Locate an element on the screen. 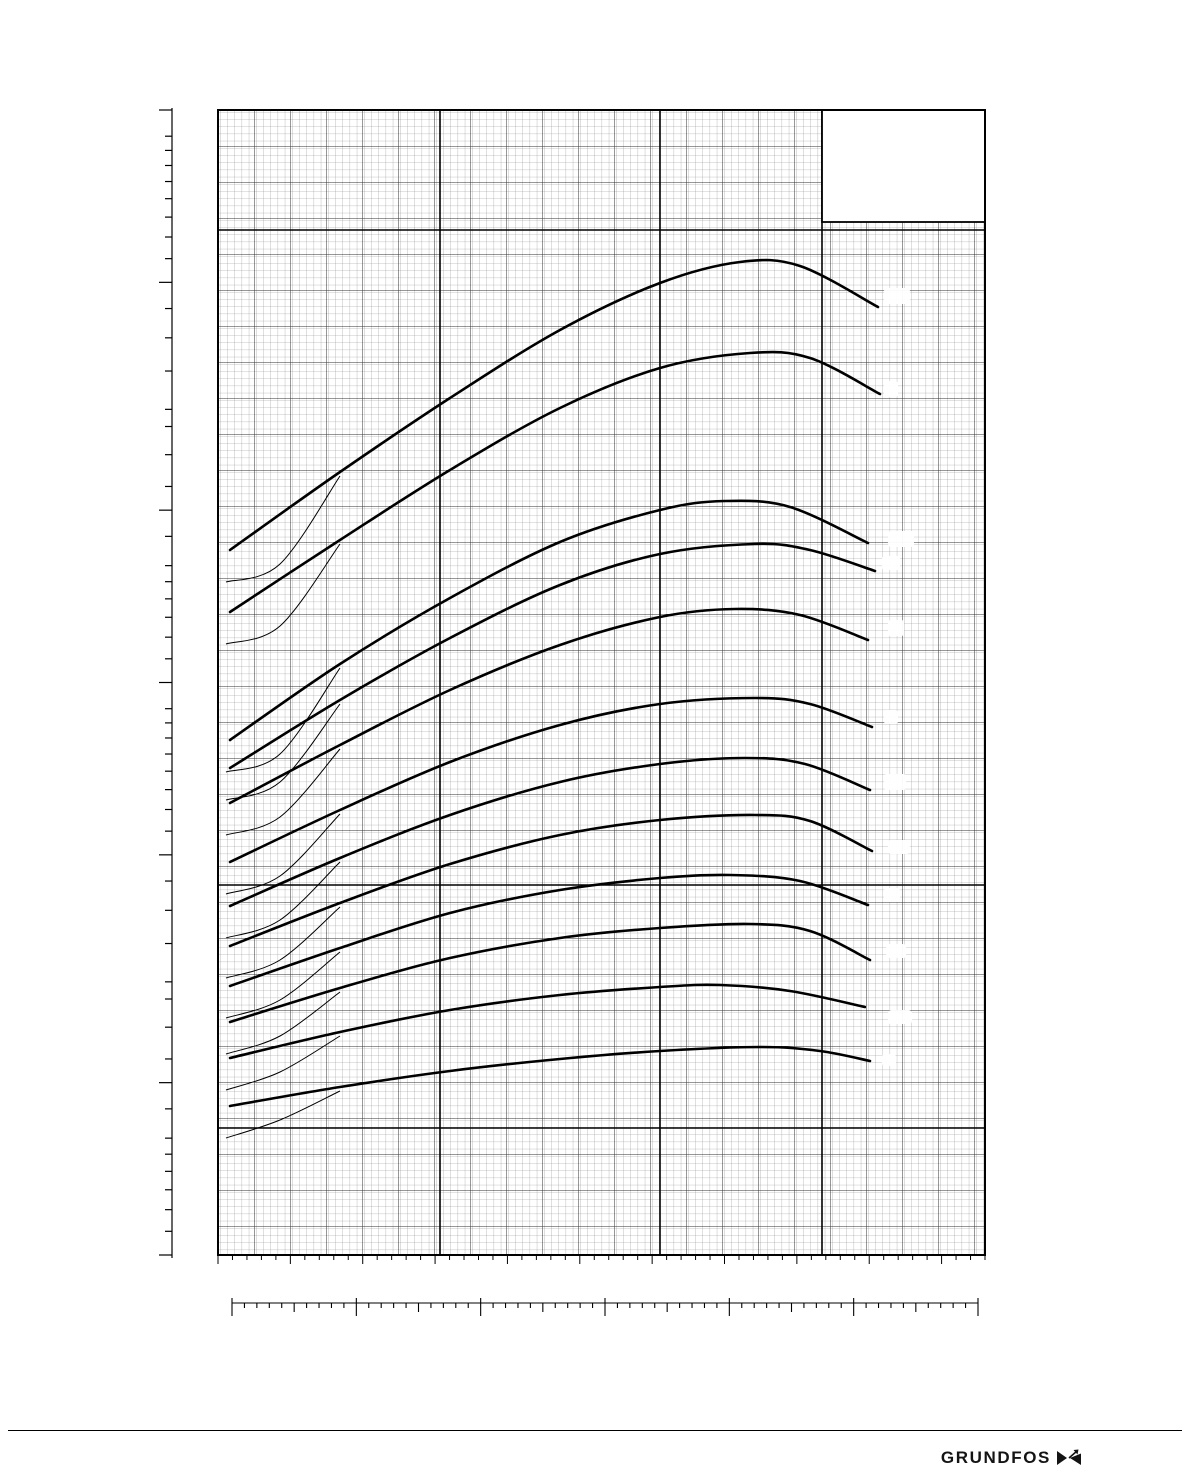 The height and width of the screenshot is (1480, 1190). curve-10-label is located at coordinates (896, 951).